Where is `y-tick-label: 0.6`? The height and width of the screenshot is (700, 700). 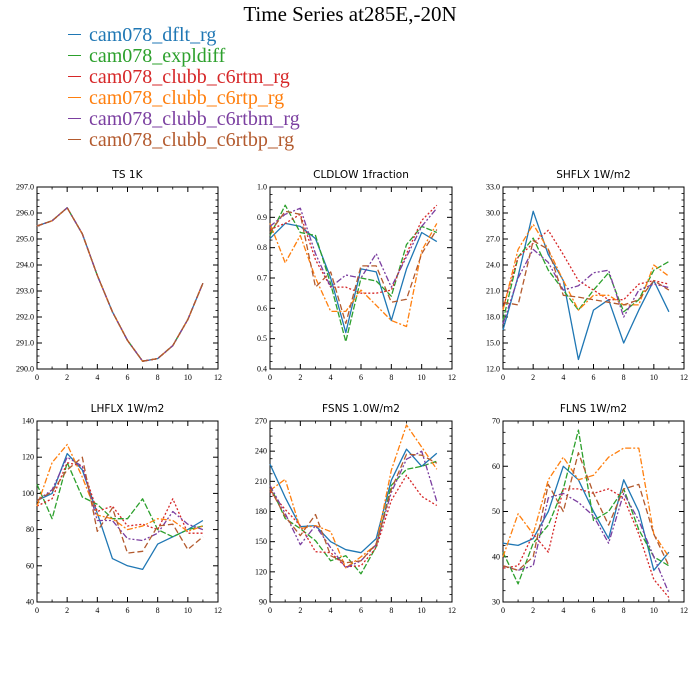
y-tick-label: 0.6 is located at coordinates (262, 308).